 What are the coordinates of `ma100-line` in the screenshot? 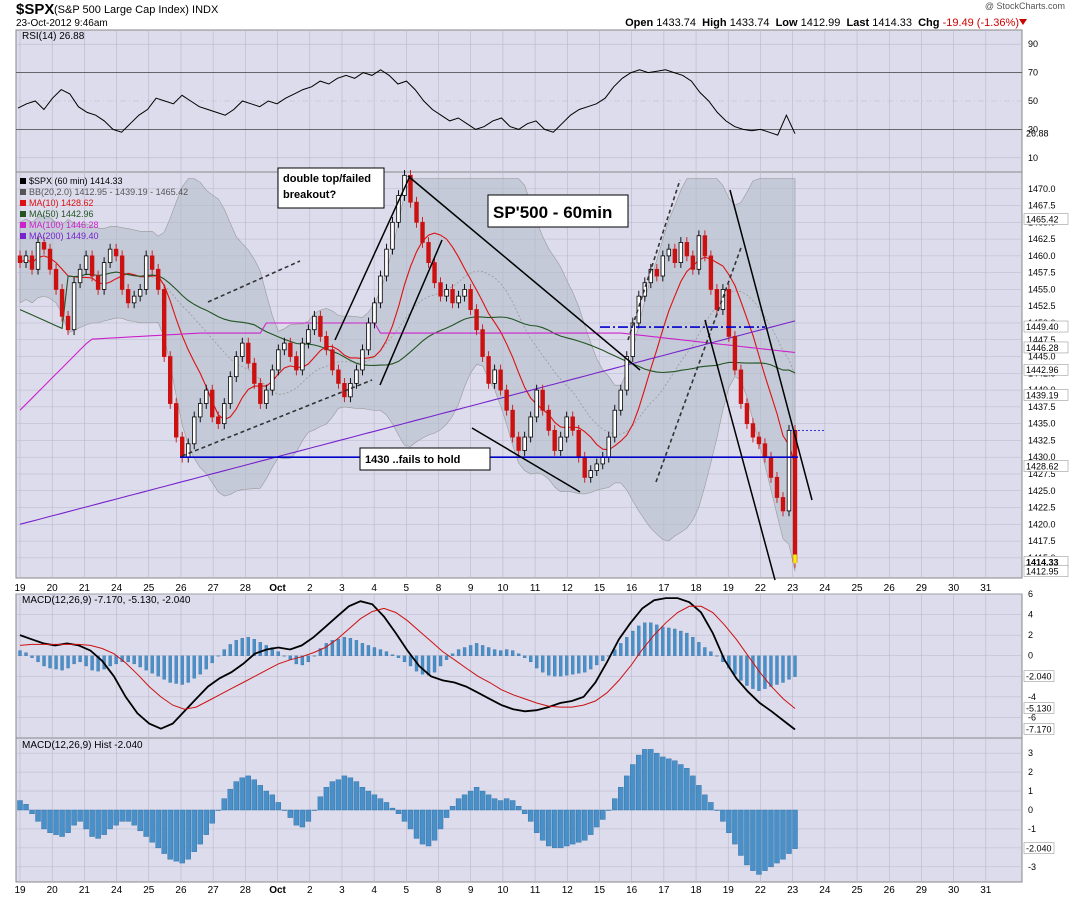 It's located at (407, 366).